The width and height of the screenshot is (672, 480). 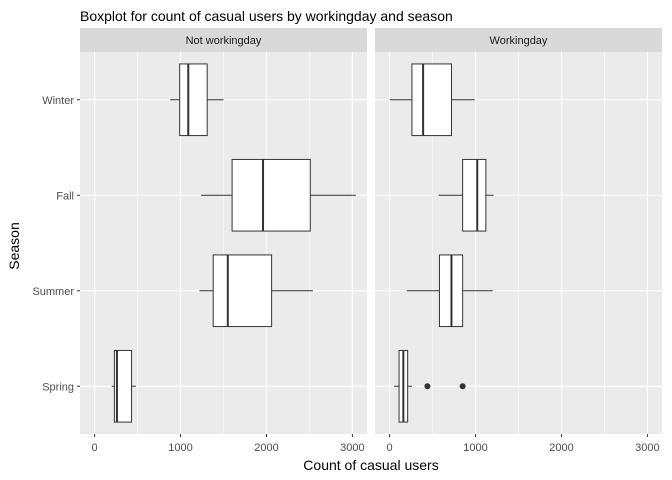 I want to click on y-axis: Winter Fall Summer Spring, so click(x=56, y=244).